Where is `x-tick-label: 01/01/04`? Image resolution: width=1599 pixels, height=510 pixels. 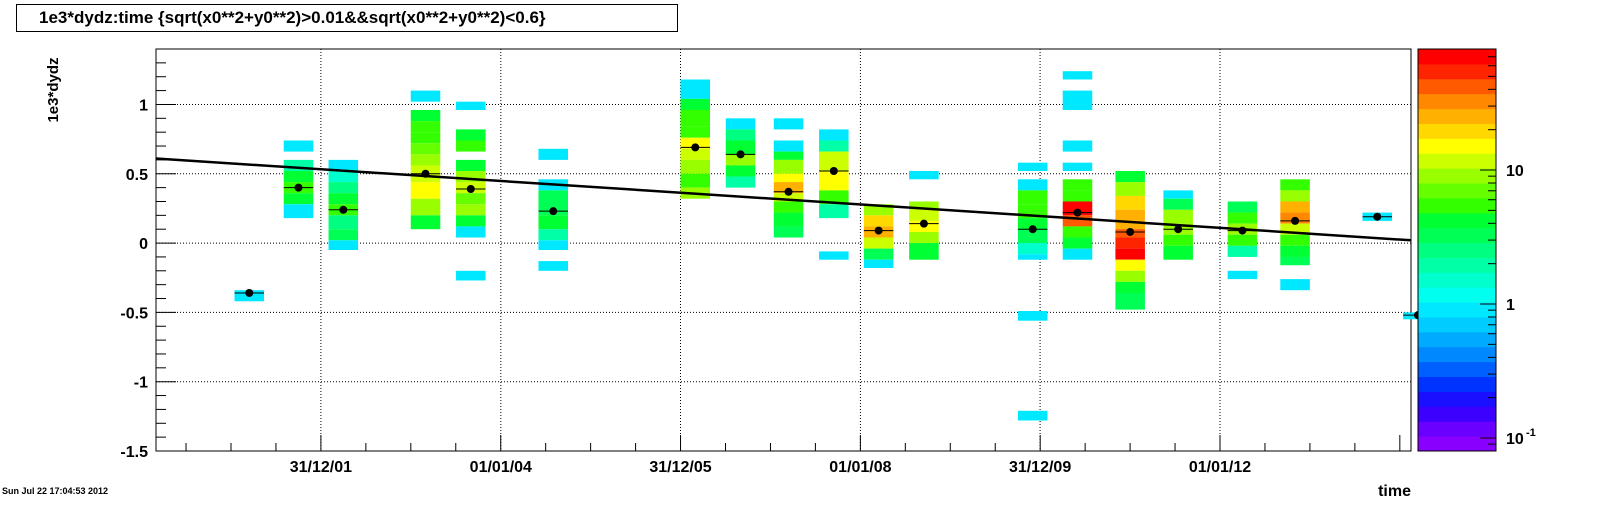
x-tick-label: 01/01/04 is located at coordinates (501, 467).